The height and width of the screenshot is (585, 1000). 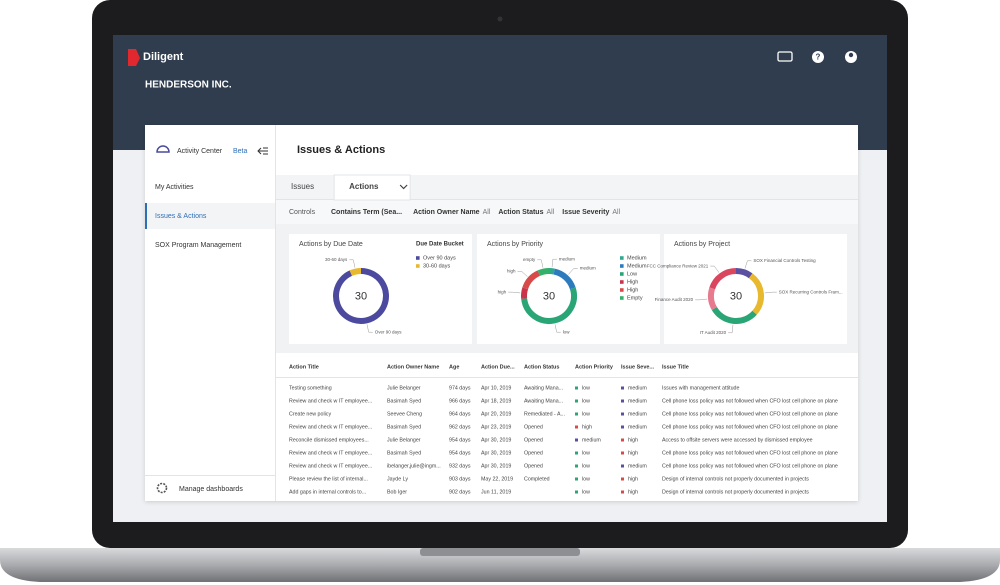 What do you see at coordinates (500, 19) in the screenshot?
I see `camera` at bounding box center [500, 19].